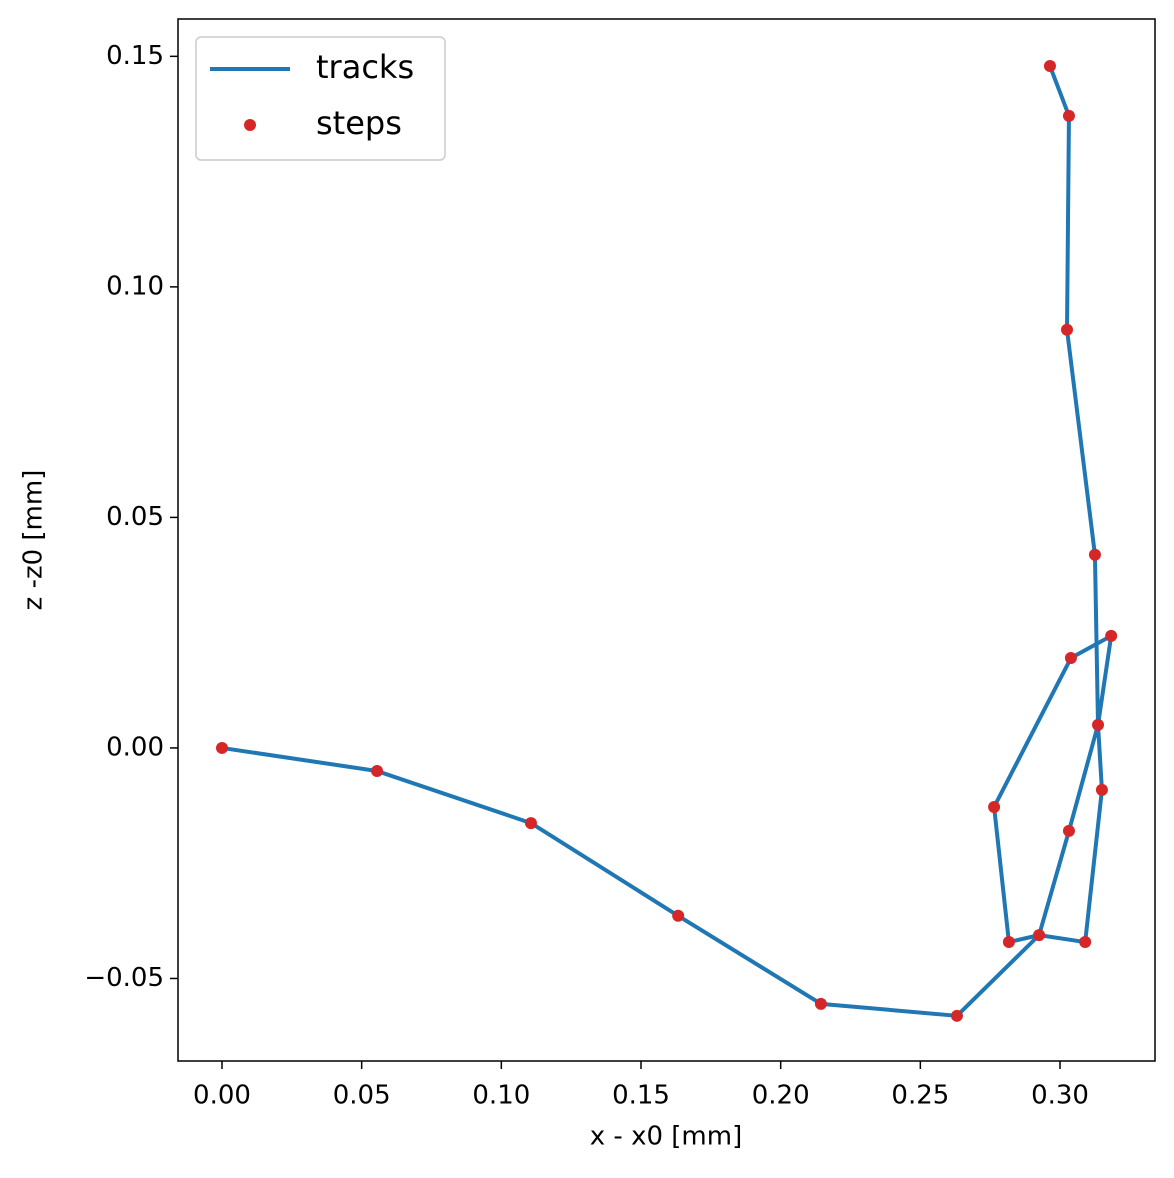 The height and width of the screenshot is (1178, 1174). Describe the element at coordinates (320, 98) in the screenshot. I see `legend: tracks steps` at that location.